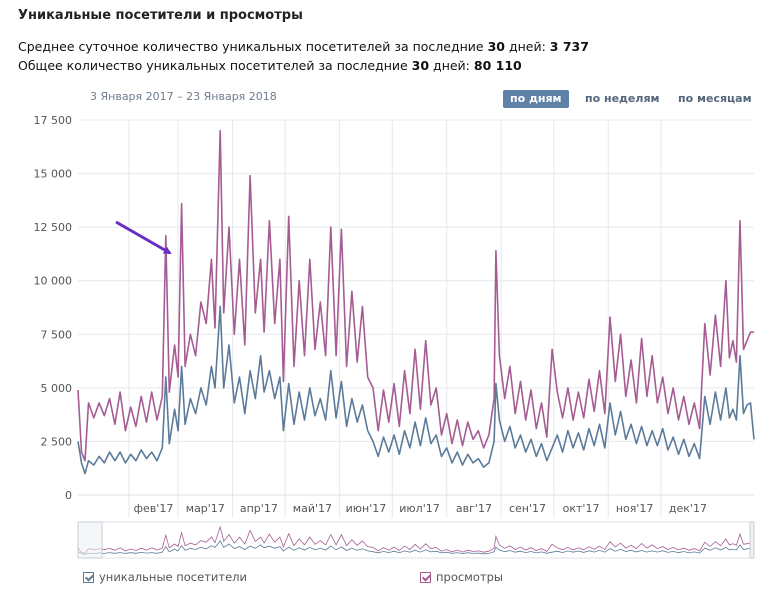 This screenshot has width=782, height=600. Describe the element at coordinates (581, 508) in the screenshot. I see `x-tick-label: окт'17` at that location.